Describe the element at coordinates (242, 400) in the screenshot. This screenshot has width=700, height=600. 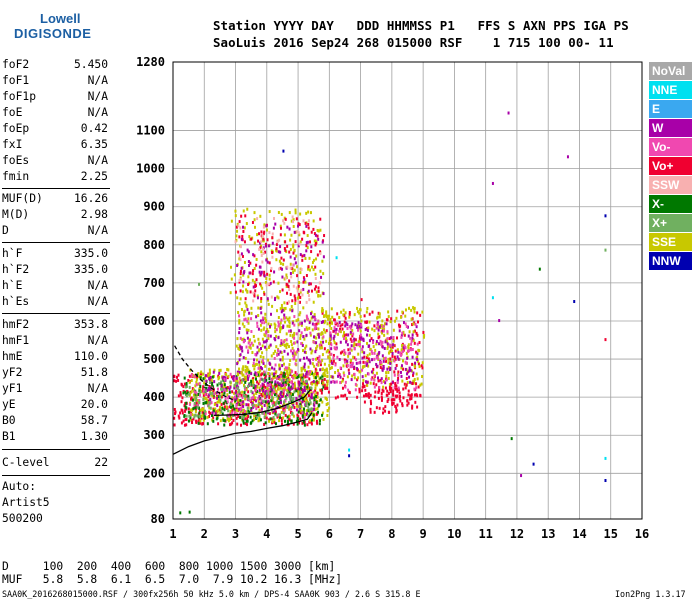
I see `chart-curves` at that location.